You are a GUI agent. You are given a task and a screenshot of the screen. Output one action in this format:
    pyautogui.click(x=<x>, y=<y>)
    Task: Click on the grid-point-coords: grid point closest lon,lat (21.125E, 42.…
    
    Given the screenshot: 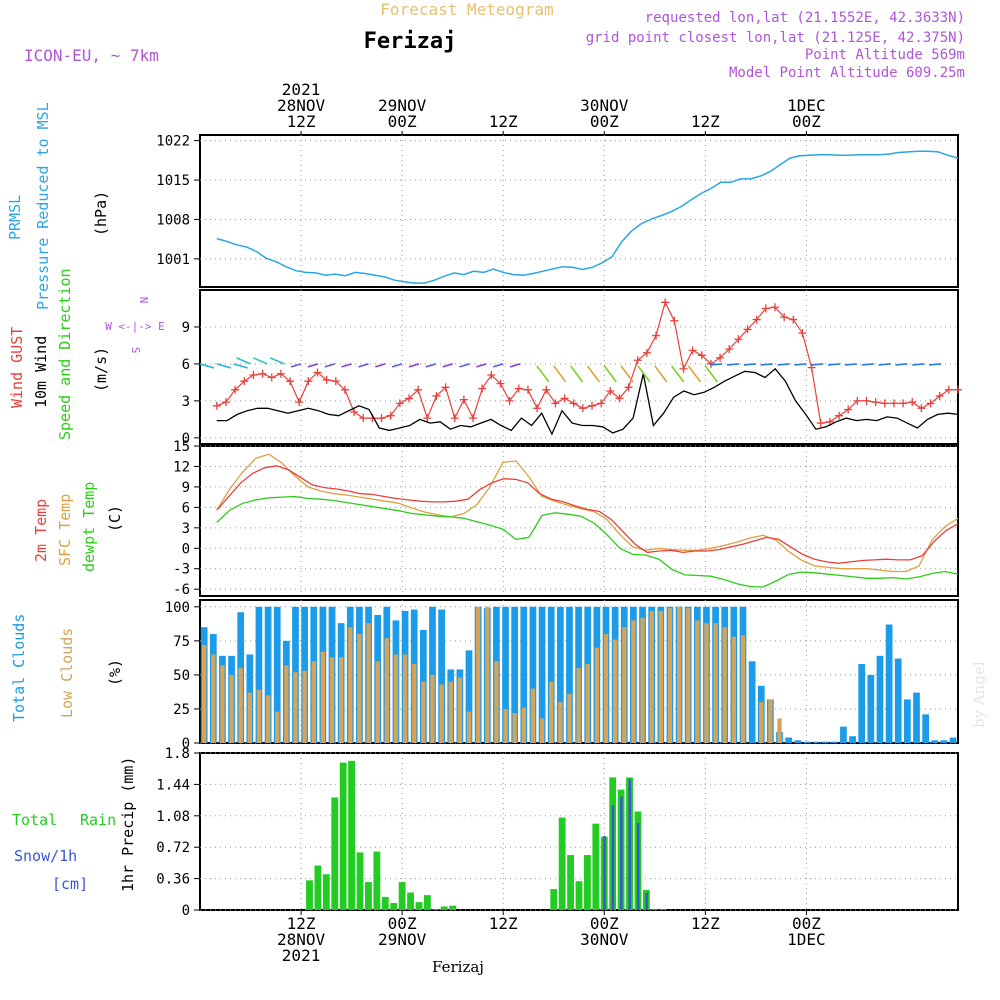 What is the action you would take?
    pyautogui.click(x=775, y=38)
    